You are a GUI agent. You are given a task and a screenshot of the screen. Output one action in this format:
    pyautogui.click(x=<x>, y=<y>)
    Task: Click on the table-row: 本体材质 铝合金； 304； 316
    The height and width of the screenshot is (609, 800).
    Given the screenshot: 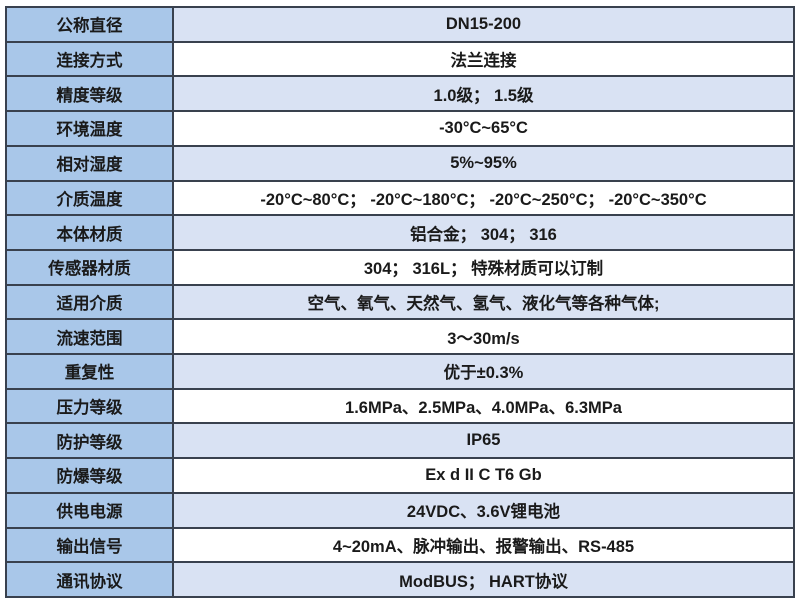 What is the action you would take?
    pyautogui.click(x=400, y=232)
    